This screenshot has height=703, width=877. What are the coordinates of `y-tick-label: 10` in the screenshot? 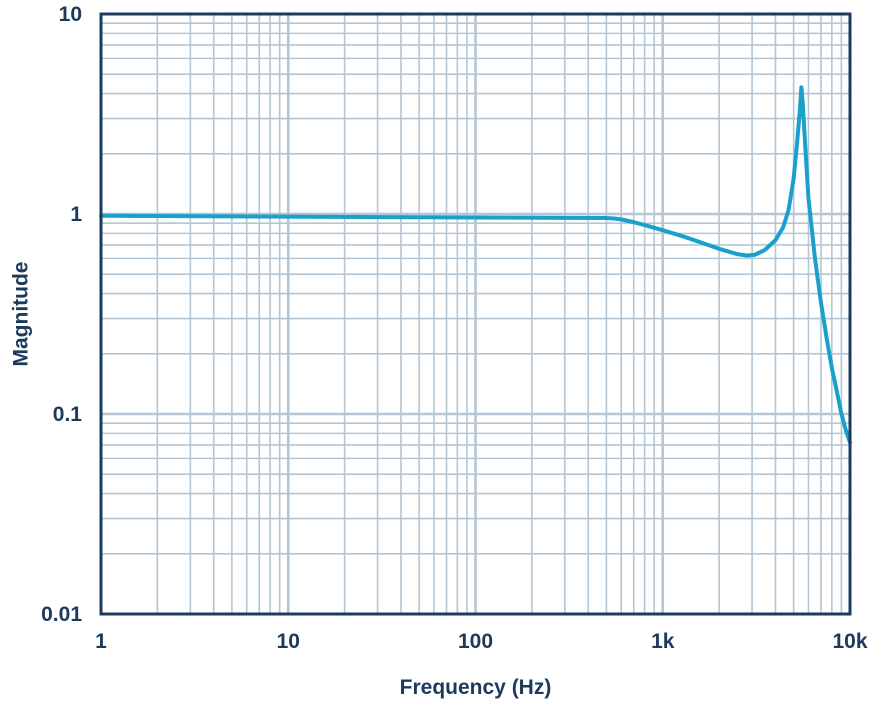 It's located at (70, 14).